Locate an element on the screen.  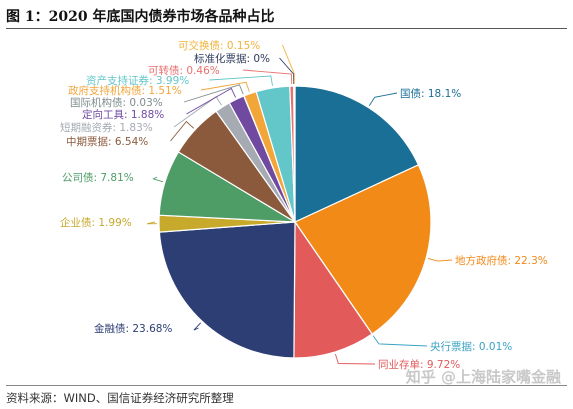
source-note: 资料来源：WIND、国信证券经济研究所整理 is located at coordinates (120, 398).